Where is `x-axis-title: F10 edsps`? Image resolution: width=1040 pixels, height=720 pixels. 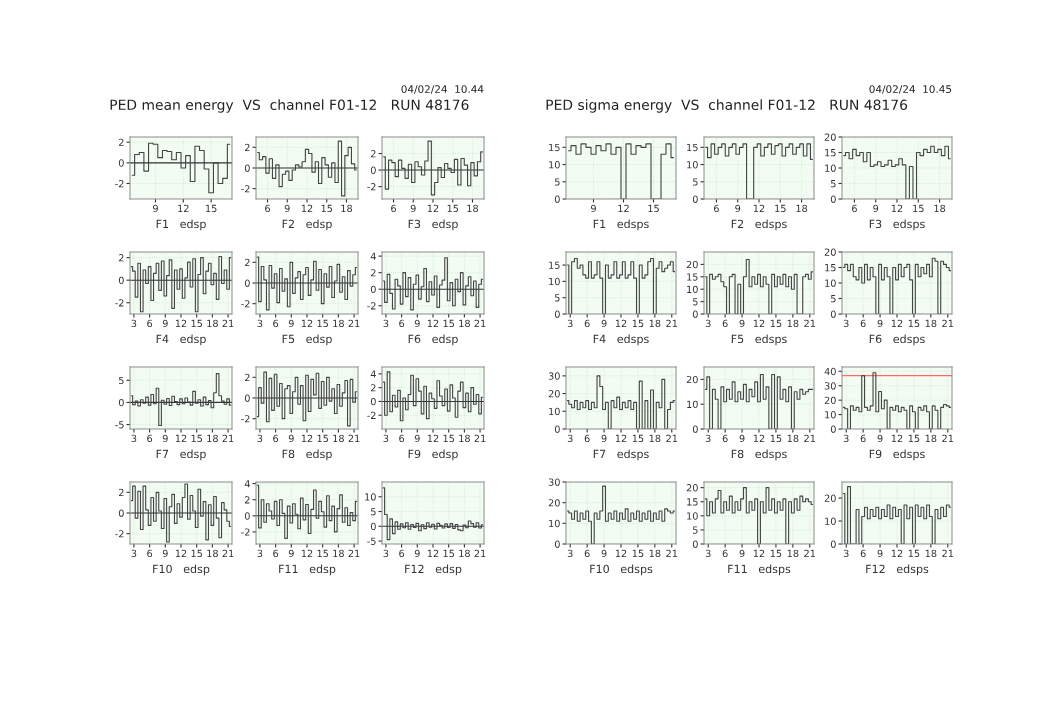
x-axis-title: F10 edsps is located at coordinates (621, 570).